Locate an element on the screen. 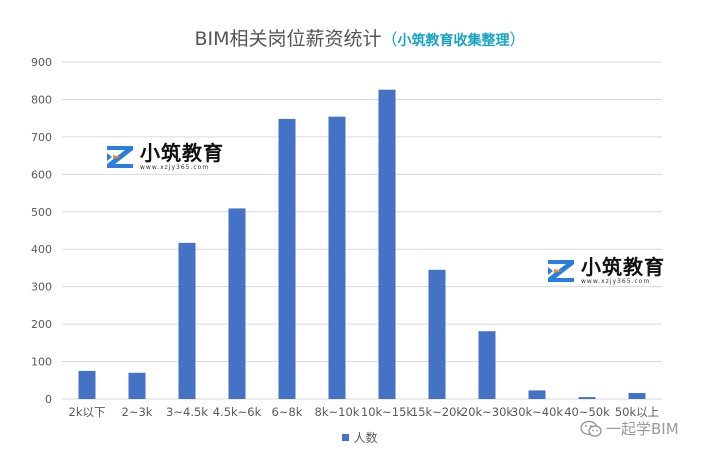 Image resolution: width=720 pixels, height=460 pixels. y-tick-label: 300 is located at coordinates (41, 287).